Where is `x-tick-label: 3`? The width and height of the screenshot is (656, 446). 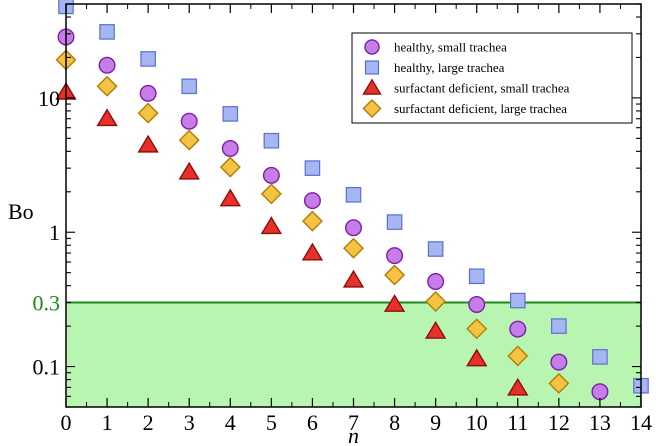 x-tick-label: 3 is located at coordinates (189, 422).